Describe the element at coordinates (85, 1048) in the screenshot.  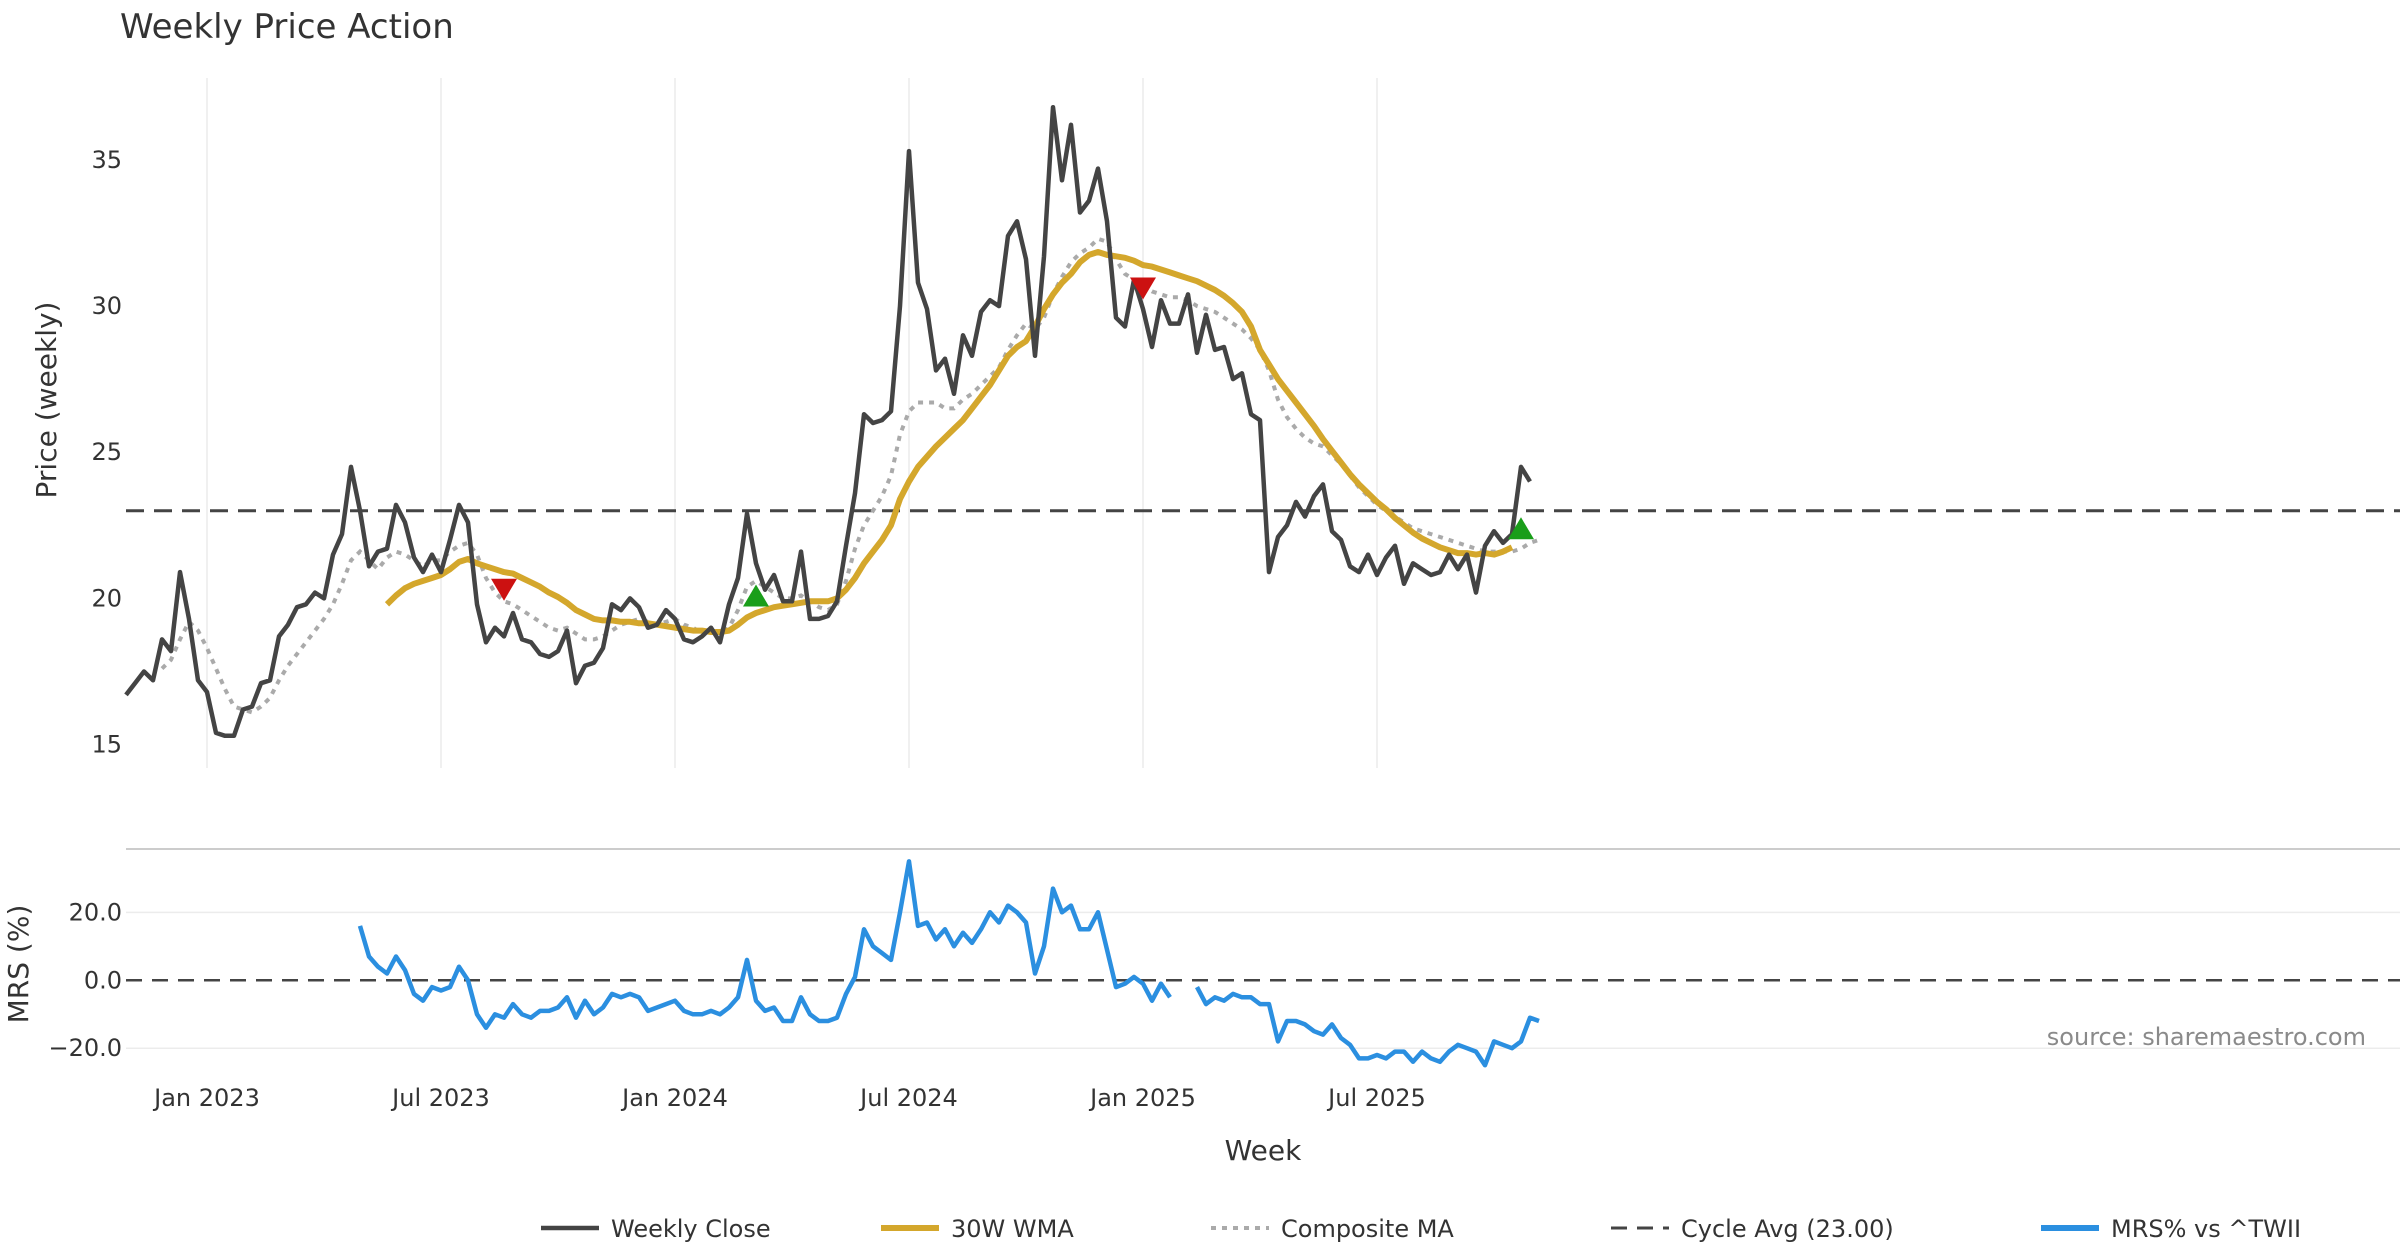
I see `mrs-y-tick-2: −20.0` at that location.